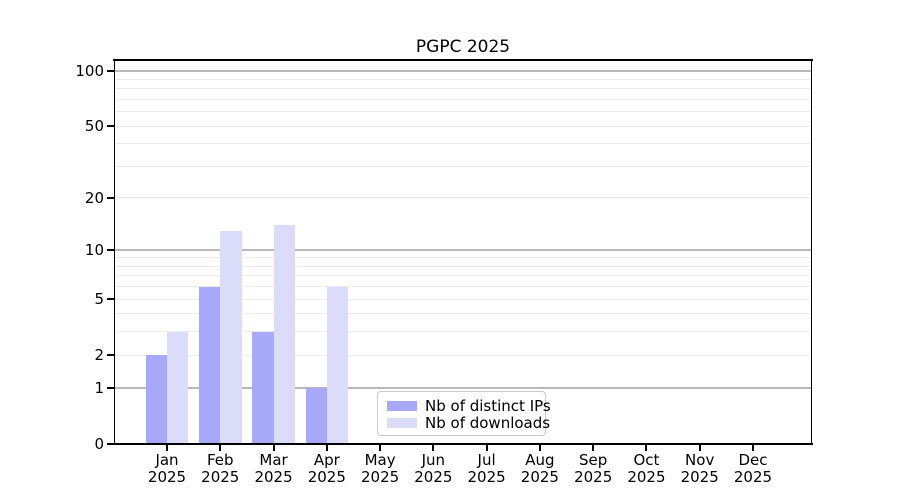 The image size is (900, 500). I want to click on x-tick-jun, so click(433, 448).